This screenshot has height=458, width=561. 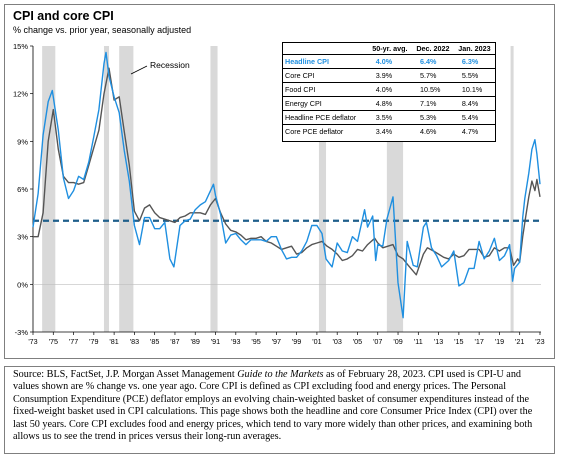 I want to click on y-tick-label: 15%, so click(x=20, y=46).